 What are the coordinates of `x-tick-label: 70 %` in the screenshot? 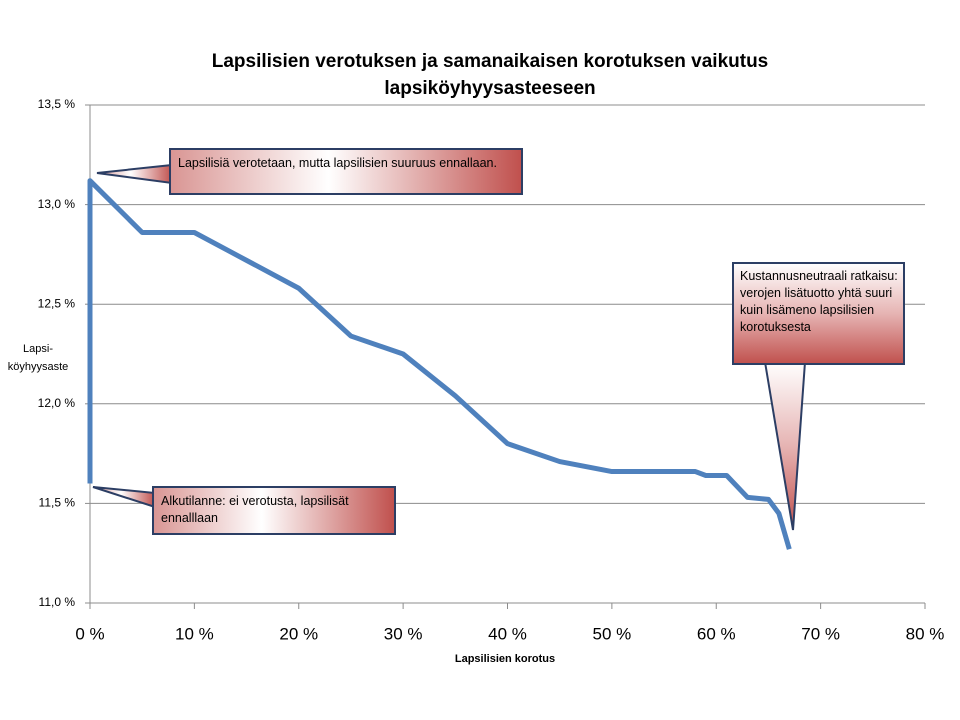 It's located at (820, 633).